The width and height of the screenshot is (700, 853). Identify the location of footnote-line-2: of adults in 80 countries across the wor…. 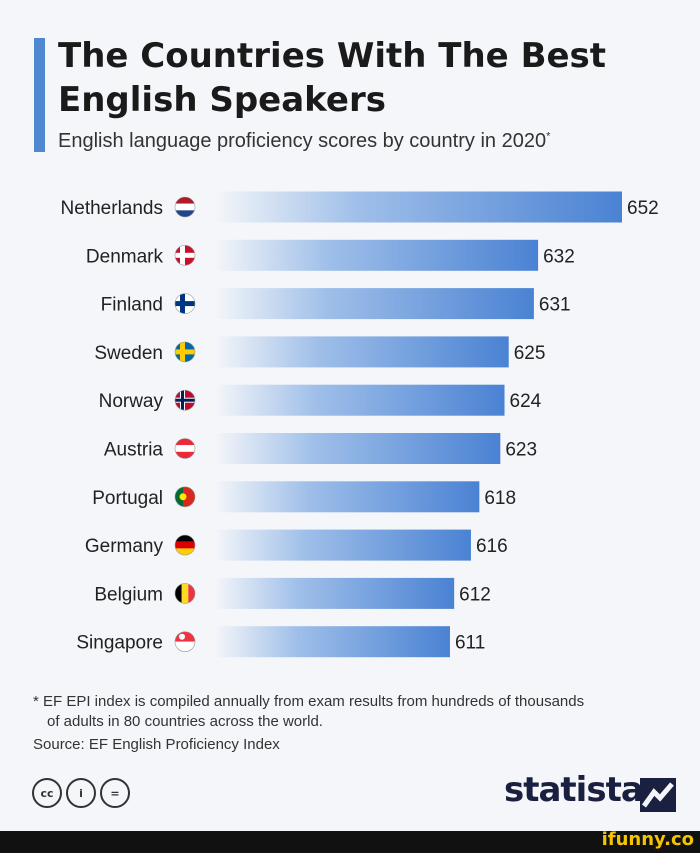
(185, 721).